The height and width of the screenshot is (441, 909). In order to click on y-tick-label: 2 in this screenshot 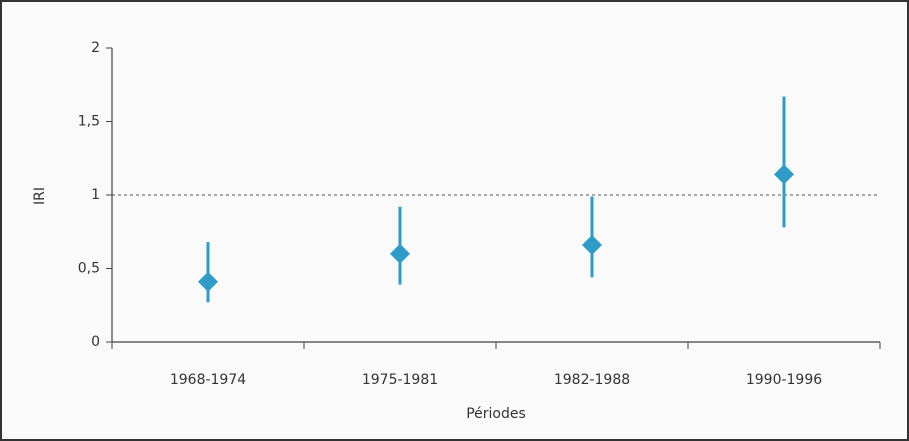, I will do `click(95, 48)`.